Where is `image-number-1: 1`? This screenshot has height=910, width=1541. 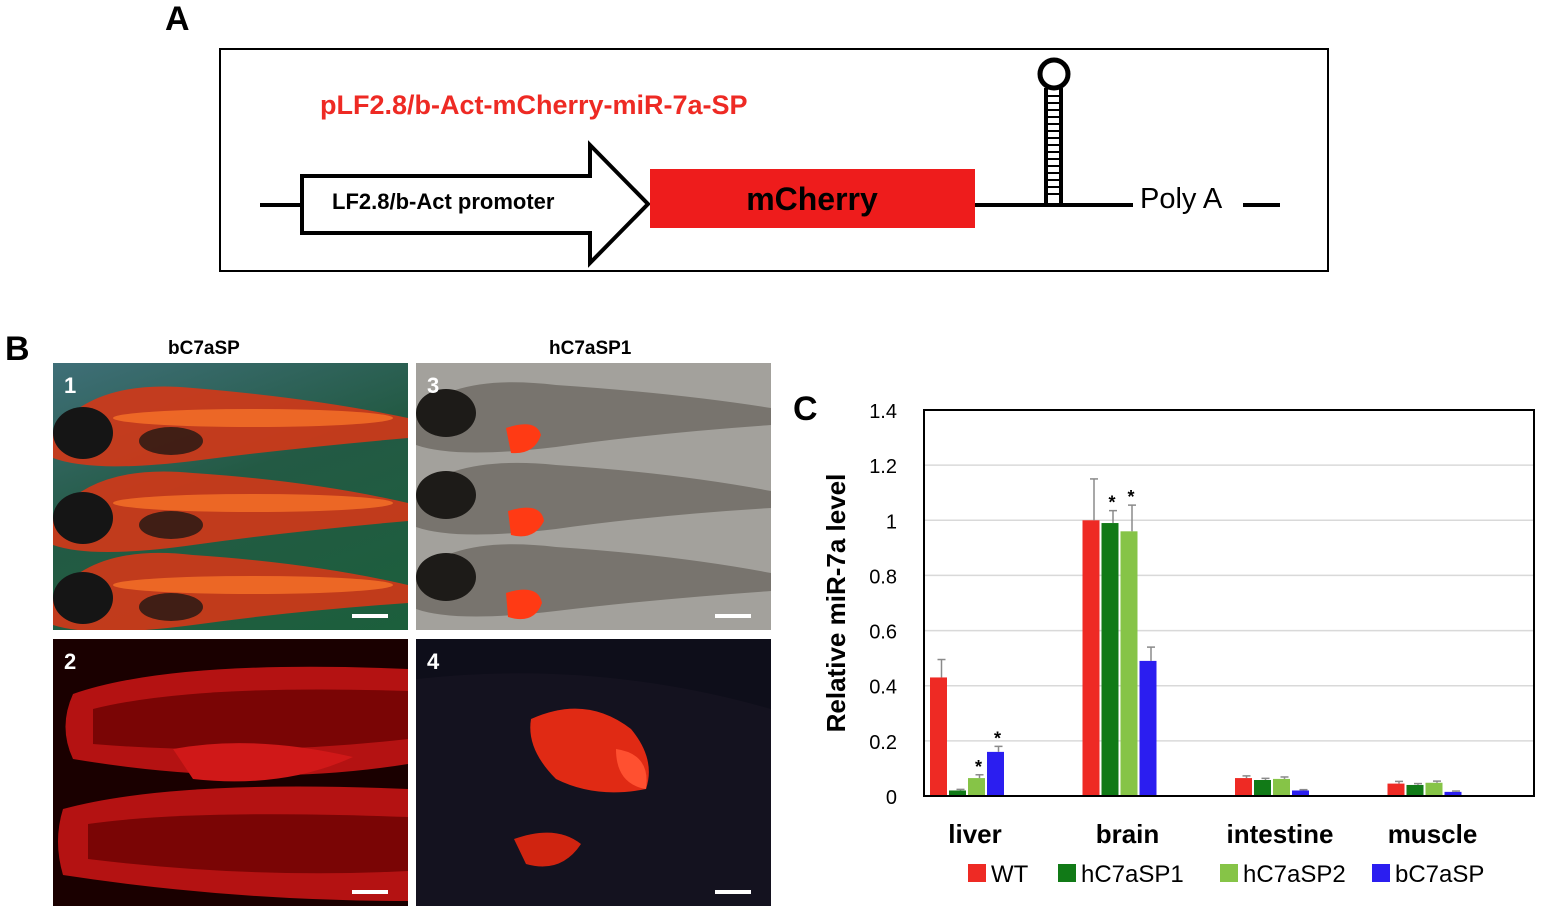 image-number-1: 1 is located at coordinates (70, 385).